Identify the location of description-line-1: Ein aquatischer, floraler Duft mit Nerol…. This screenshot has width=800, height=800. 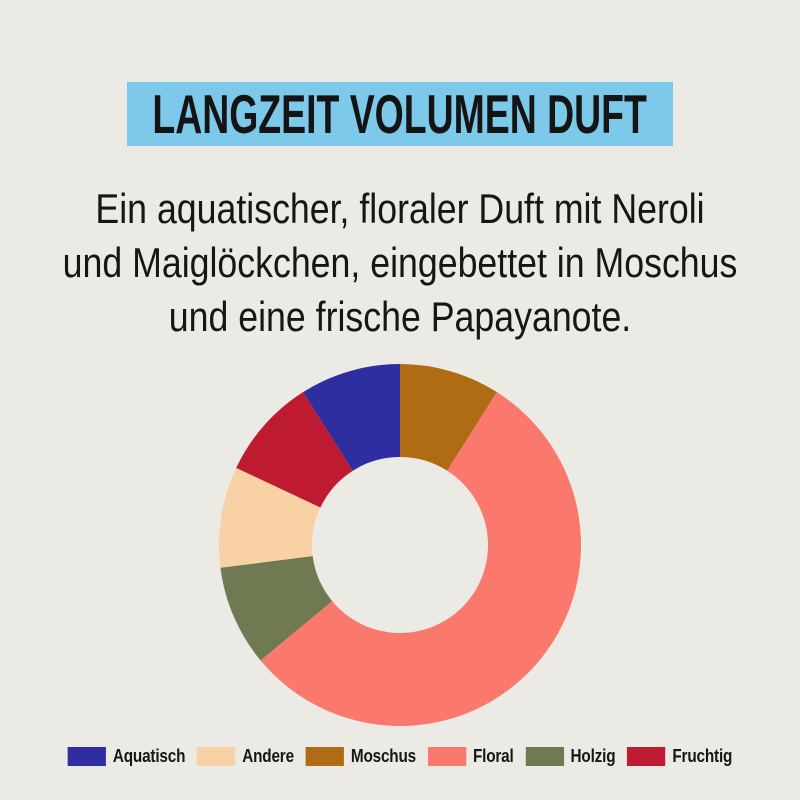
(400, 208).